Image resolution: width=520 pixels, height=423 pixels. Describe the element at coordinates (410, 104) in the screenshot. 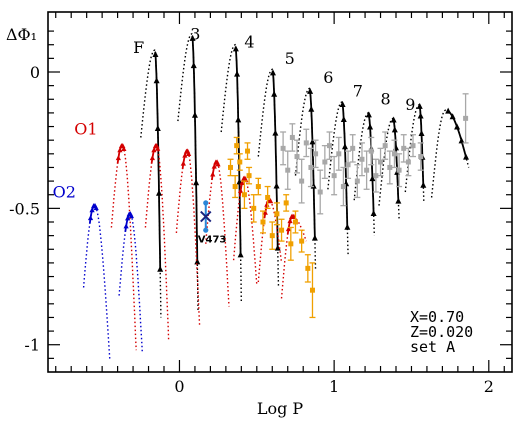

I see `curve-label-9: 9` at that location.